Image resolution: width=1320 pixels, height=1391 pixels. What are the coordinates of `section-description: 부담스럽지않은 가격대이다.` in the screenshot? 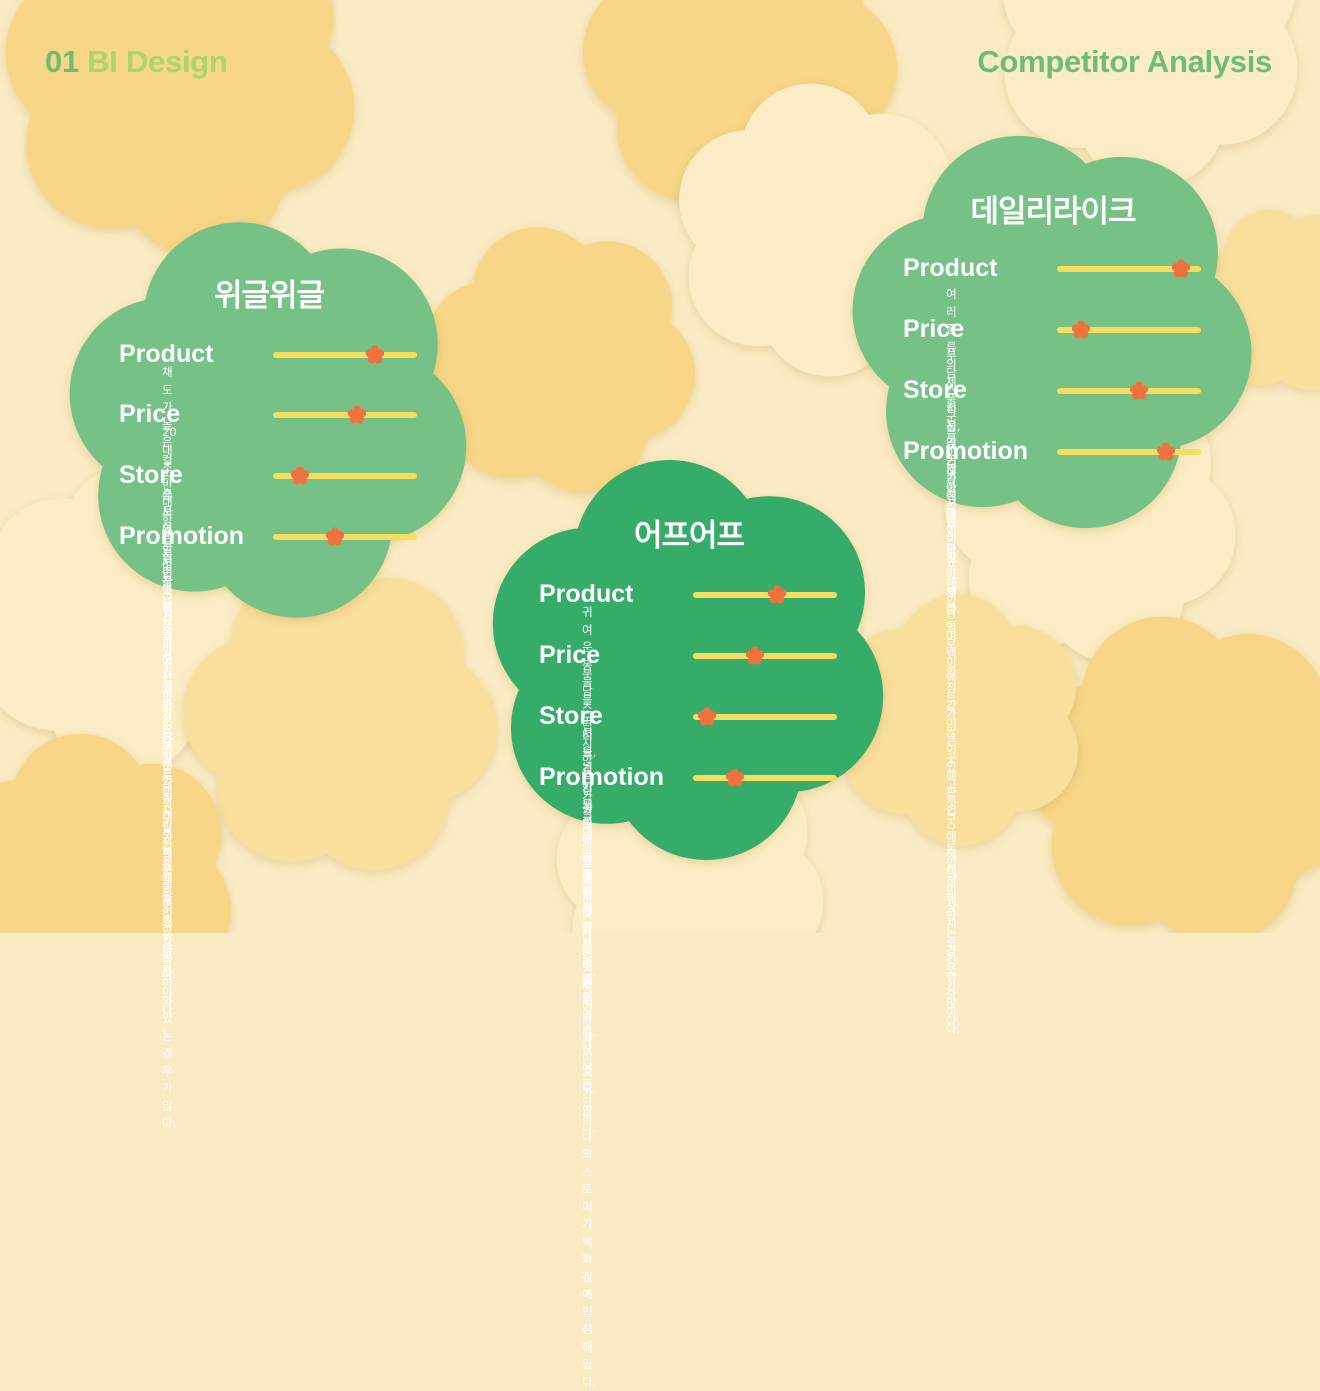 It's located at (953, 451).